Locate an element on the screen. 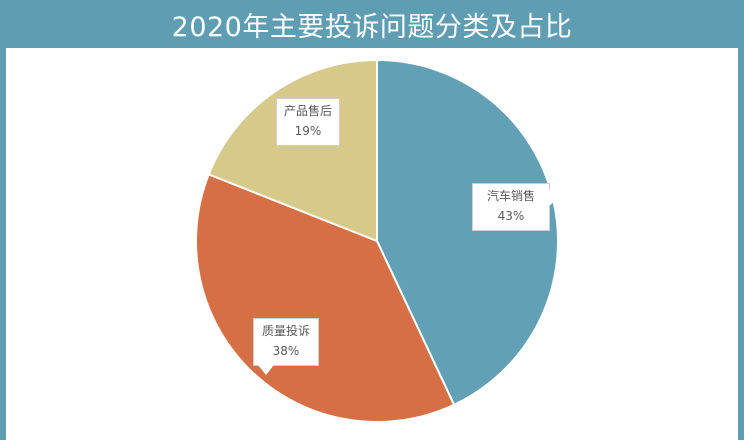 This screenshot has height=440, width=744. data-label-name: 质量投诉 is located at coordinates (285, 331).